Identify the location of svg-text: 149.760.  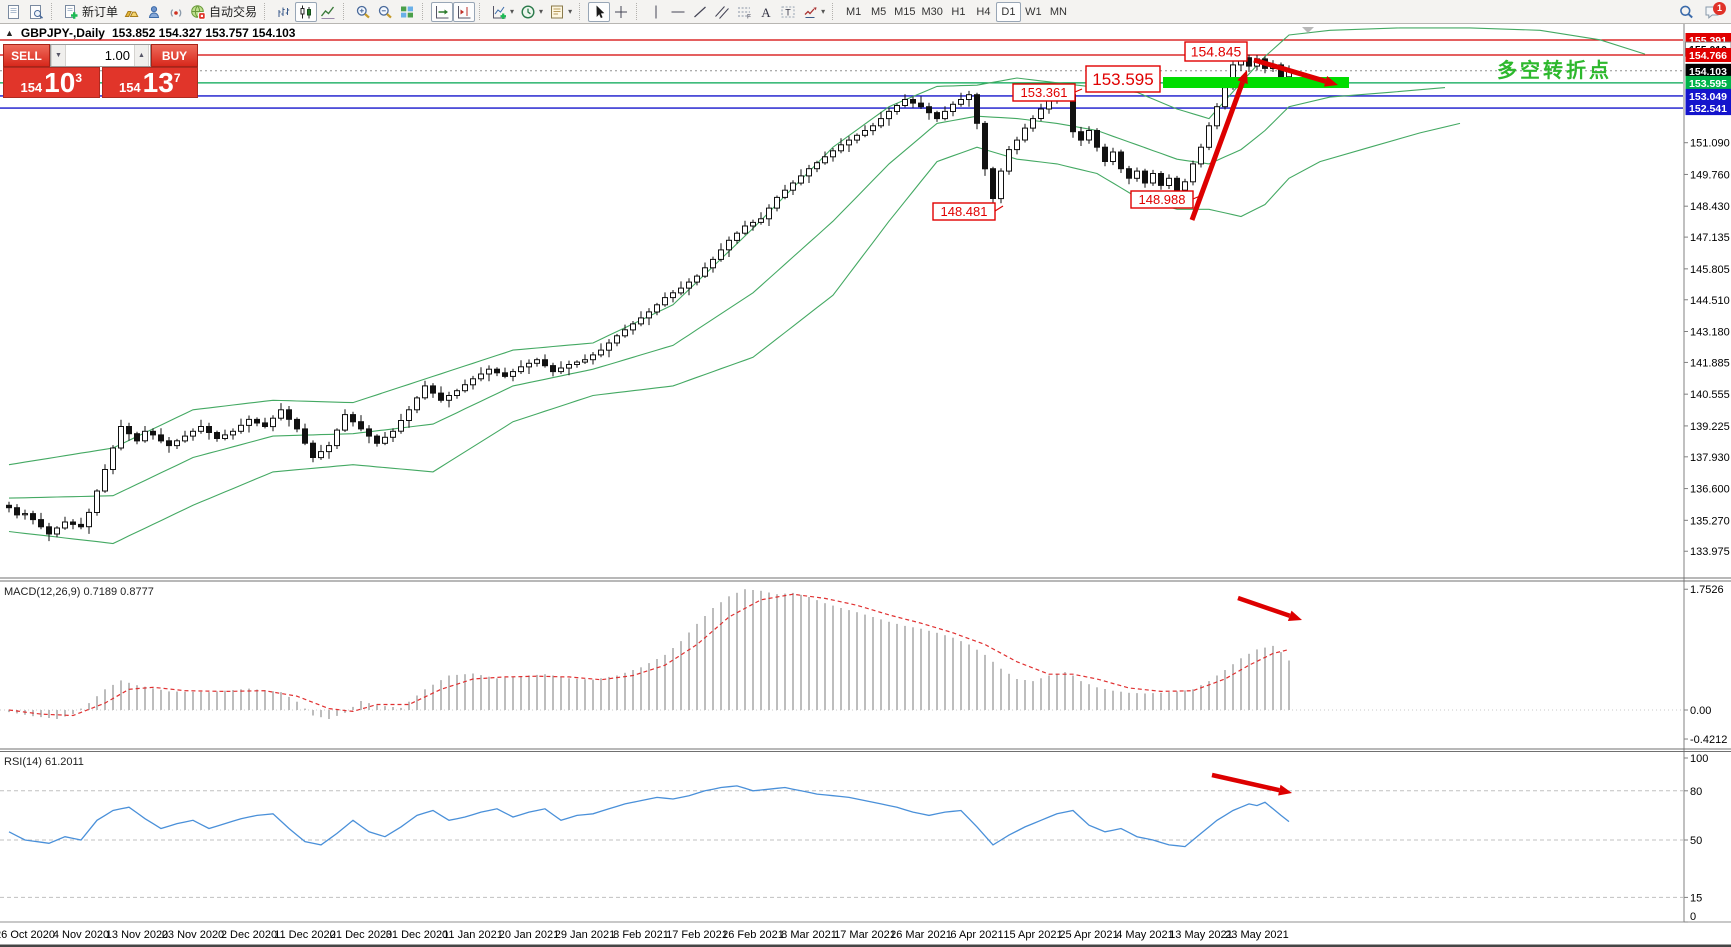
(1710, 175).